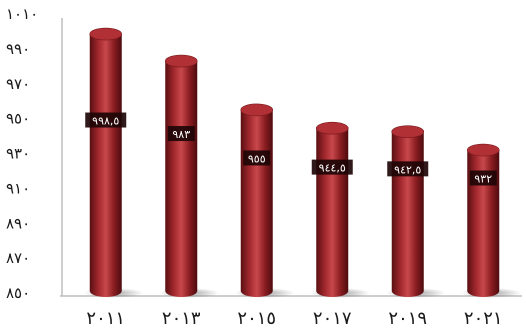  What do you see at coordinates (18, 223) in the screenshot?
I see `y-tick-label: ٨٩٠` at bounding box center [18, 223].